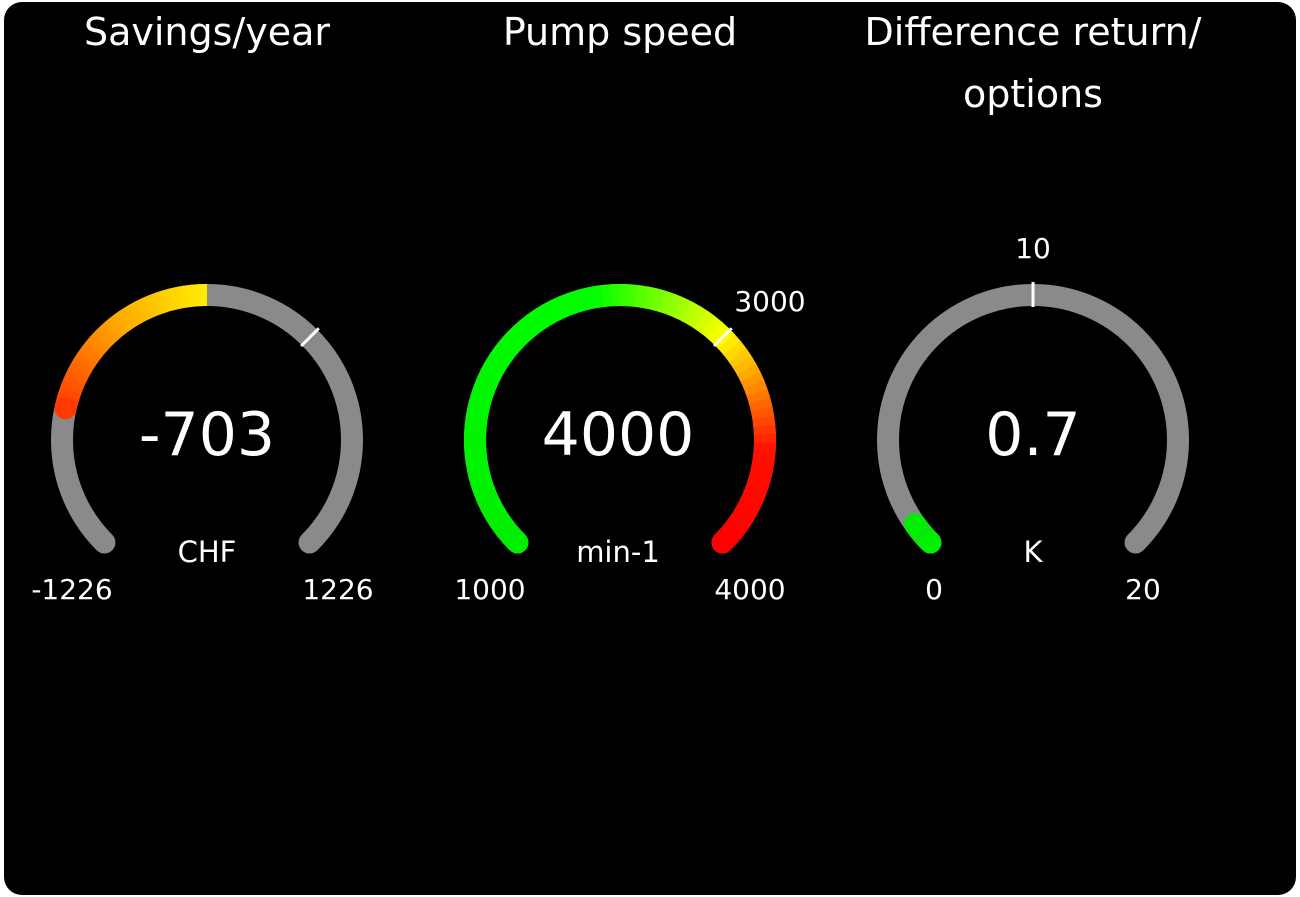  What do you see at coordinates (71, 589) in the screenshot?
I see `gauge-min-label: -1226` at bounding box center [71, 589].